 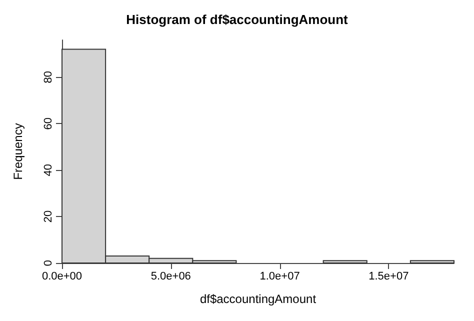 I want to click on x-axis-title: df$accountingAmount, so click(x=258, y=299).